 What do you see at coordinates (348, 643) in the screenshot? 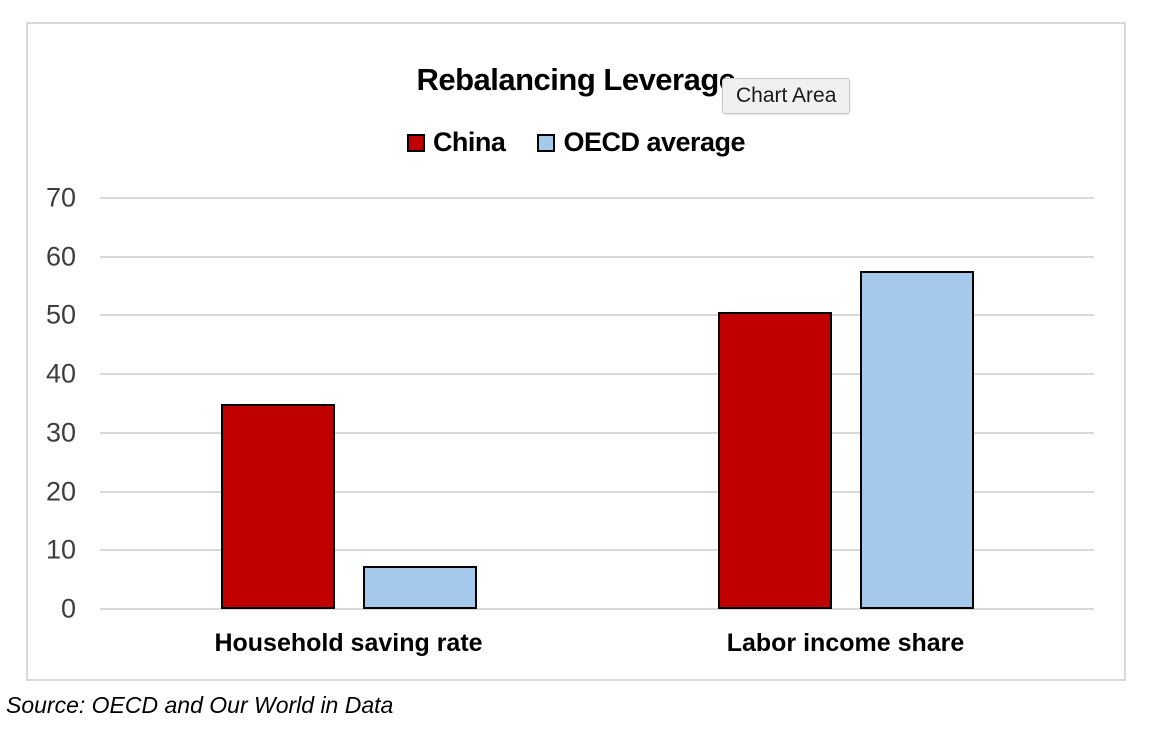
I see `category-label: Household saving rate` at bounding box center [348, 643].